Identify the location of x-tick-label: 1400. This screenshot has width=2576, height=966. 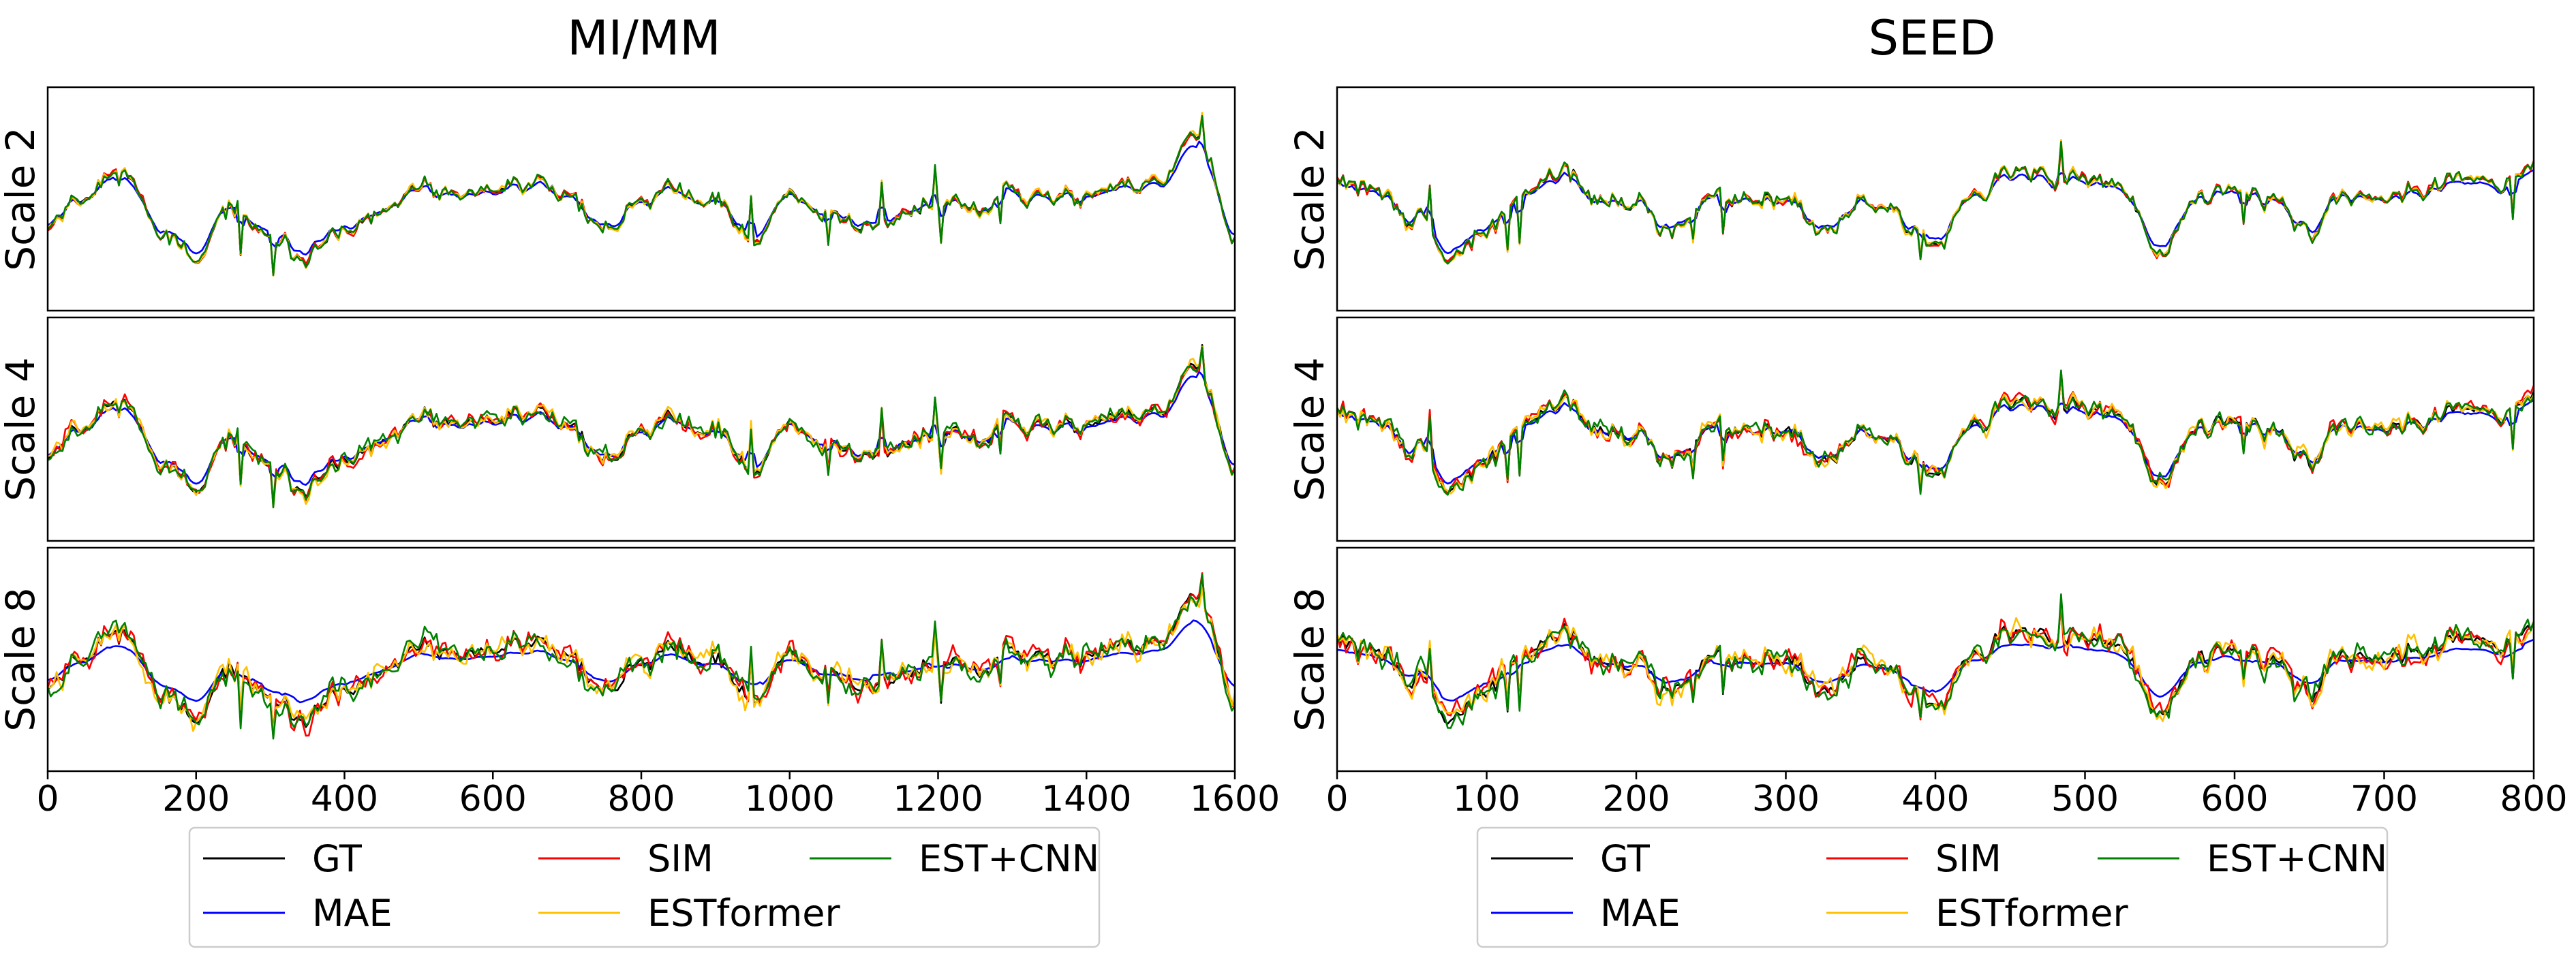
(1086, 799).